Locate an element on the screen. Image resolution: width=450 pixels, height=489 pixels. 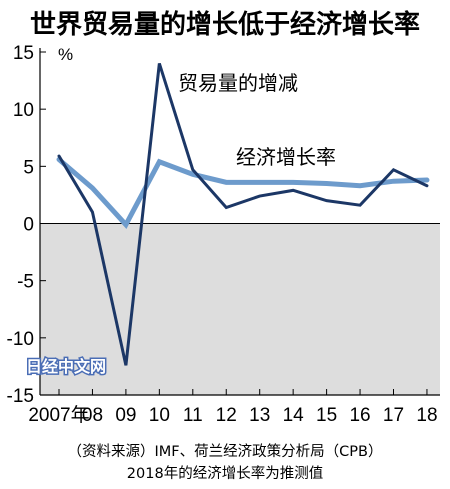
watermark-logo: 日经中文网 is located at coordinates (66, 366).